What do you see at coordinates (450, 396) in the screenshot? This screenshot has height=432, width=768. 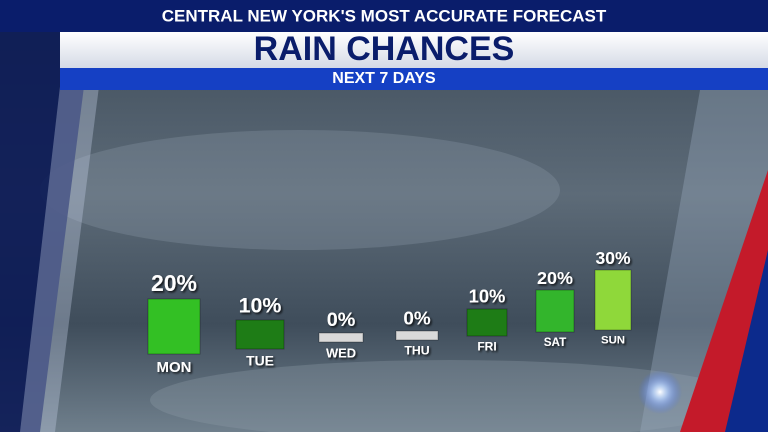 I see `cloud` at bounding box center [450, 396].